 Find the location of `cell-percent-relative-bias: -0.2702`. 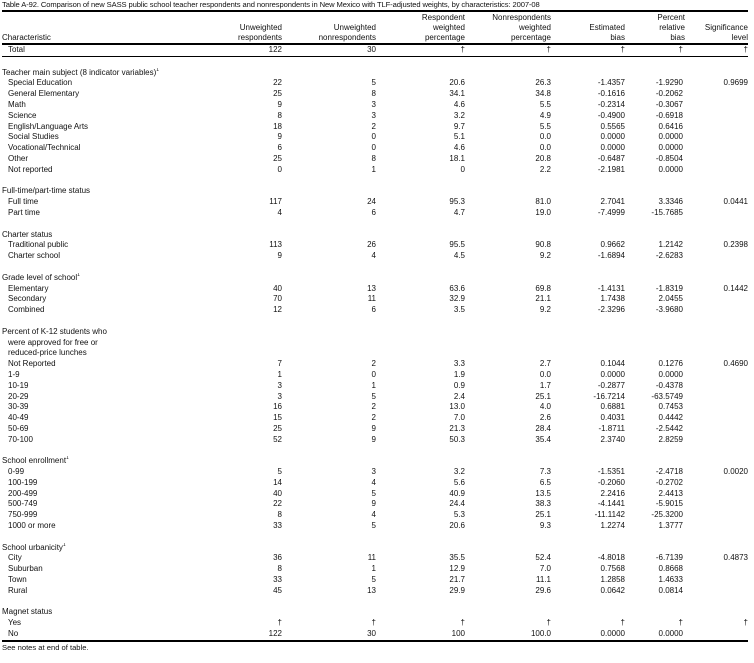

cell-percent-relative-bias: -0.2702 is located at coordinates (669, 482).